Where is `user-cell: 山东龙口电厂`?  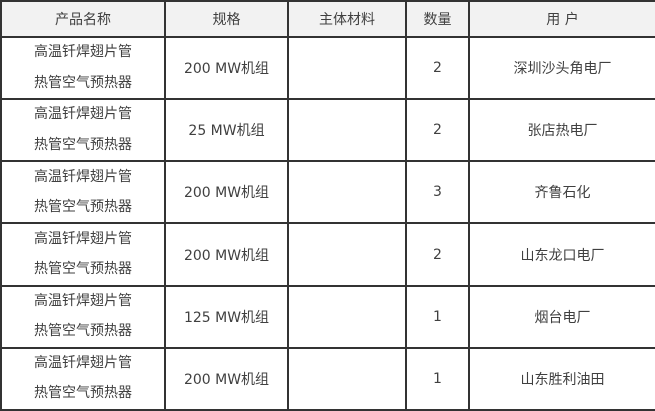
user-cell: 山东龙口电厂 is located at coordinates (561, 254).